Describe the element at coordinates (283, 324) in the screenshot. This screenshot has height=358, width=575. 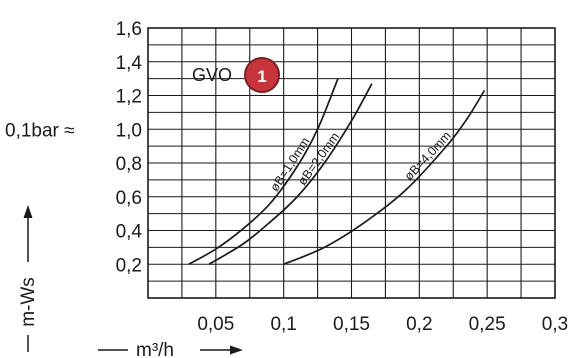
I see `x-tick-label: 0,1` at that location.